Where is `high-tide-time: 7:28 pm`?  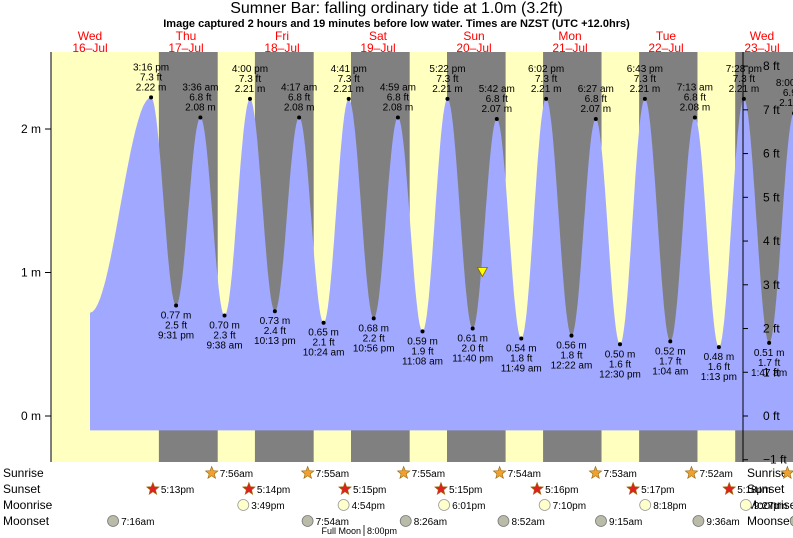 high-tide-time: 7:28 pm is located at coordinates (744, 69).